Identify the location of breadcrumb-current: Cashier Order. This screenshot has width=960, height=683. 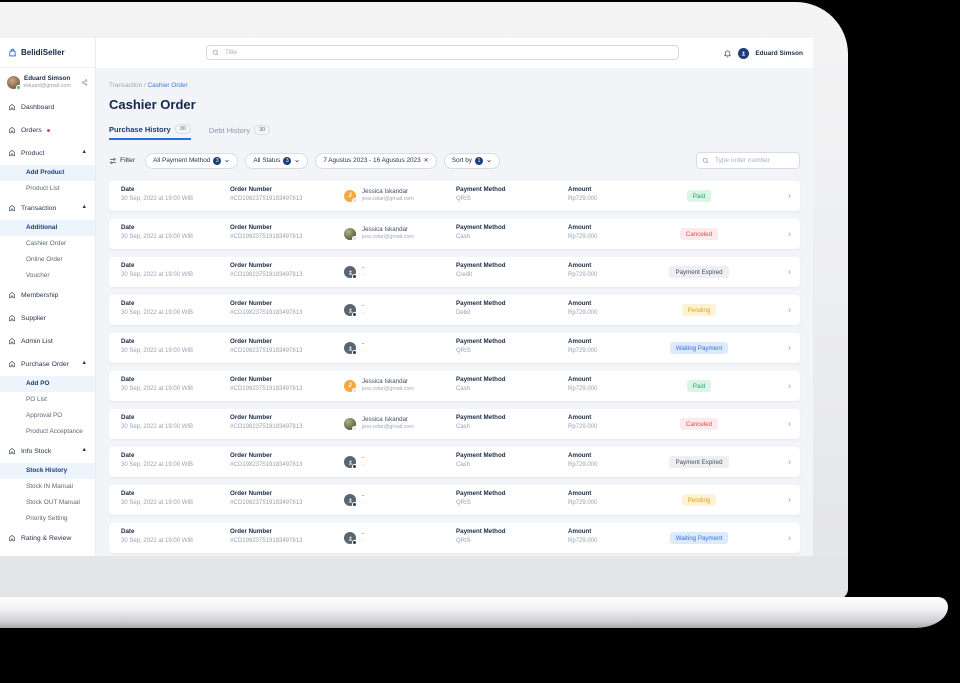
(167, 85).